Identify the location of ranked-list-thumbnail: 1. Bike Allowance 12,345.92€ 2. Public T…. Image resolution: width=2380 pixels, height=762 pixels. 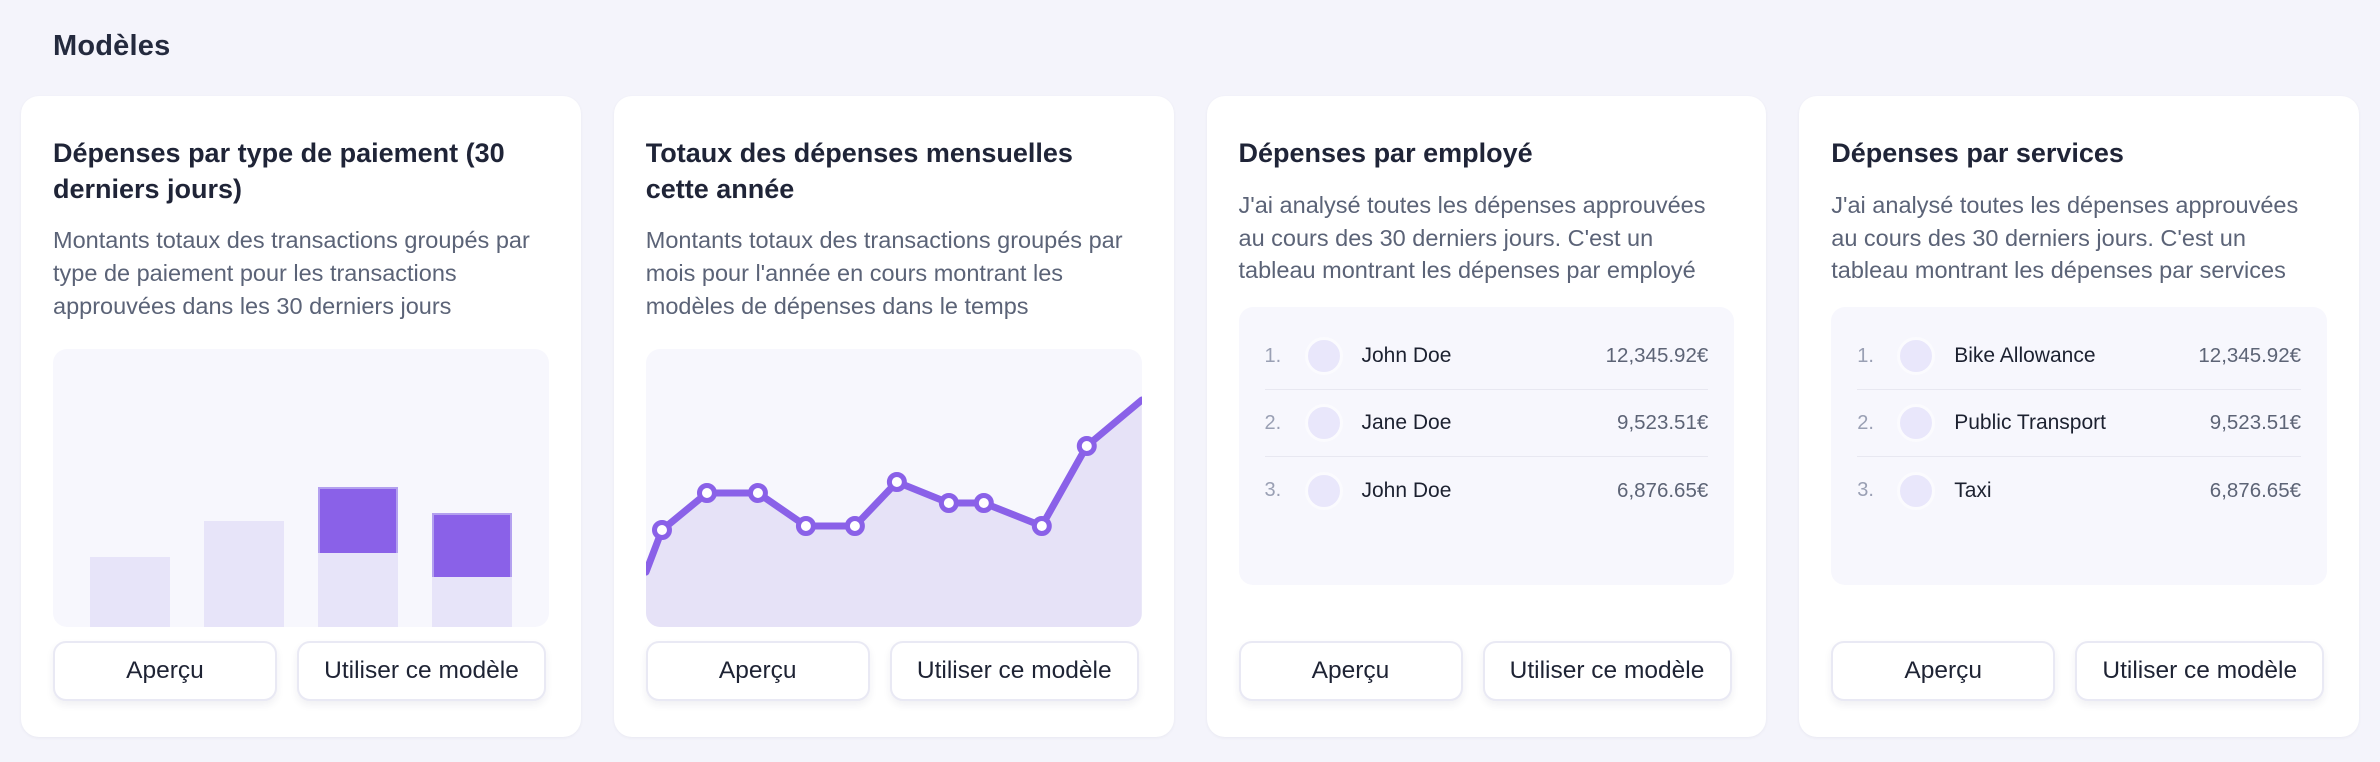
(2079, 446).